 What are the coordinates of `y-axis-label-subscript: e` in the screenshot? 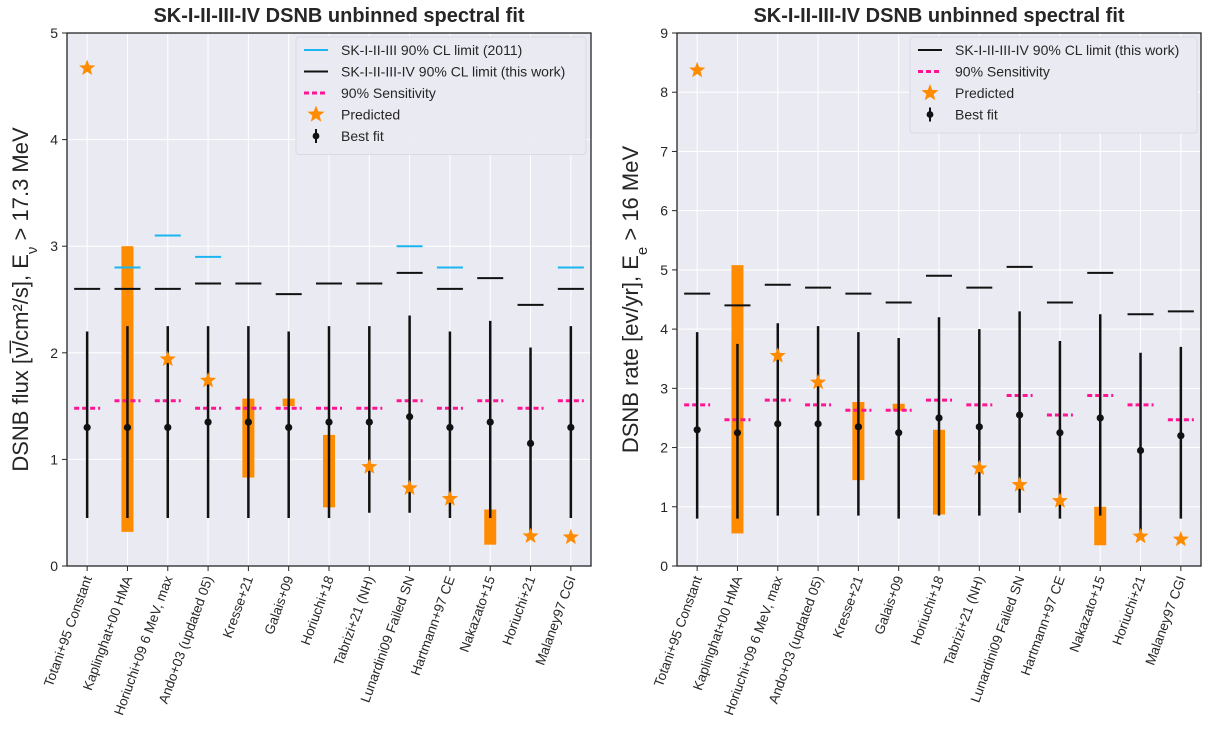 It's located at (642, 251).